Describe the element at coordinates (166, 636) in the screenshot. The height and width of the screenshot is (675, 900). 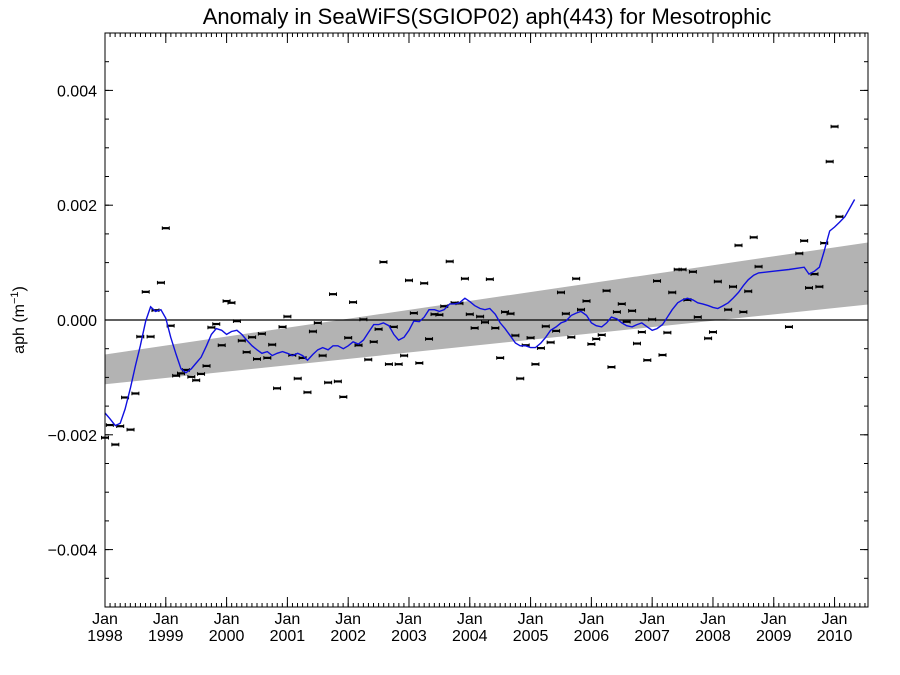
I see `x-tick-label-year: 1999` at that location.